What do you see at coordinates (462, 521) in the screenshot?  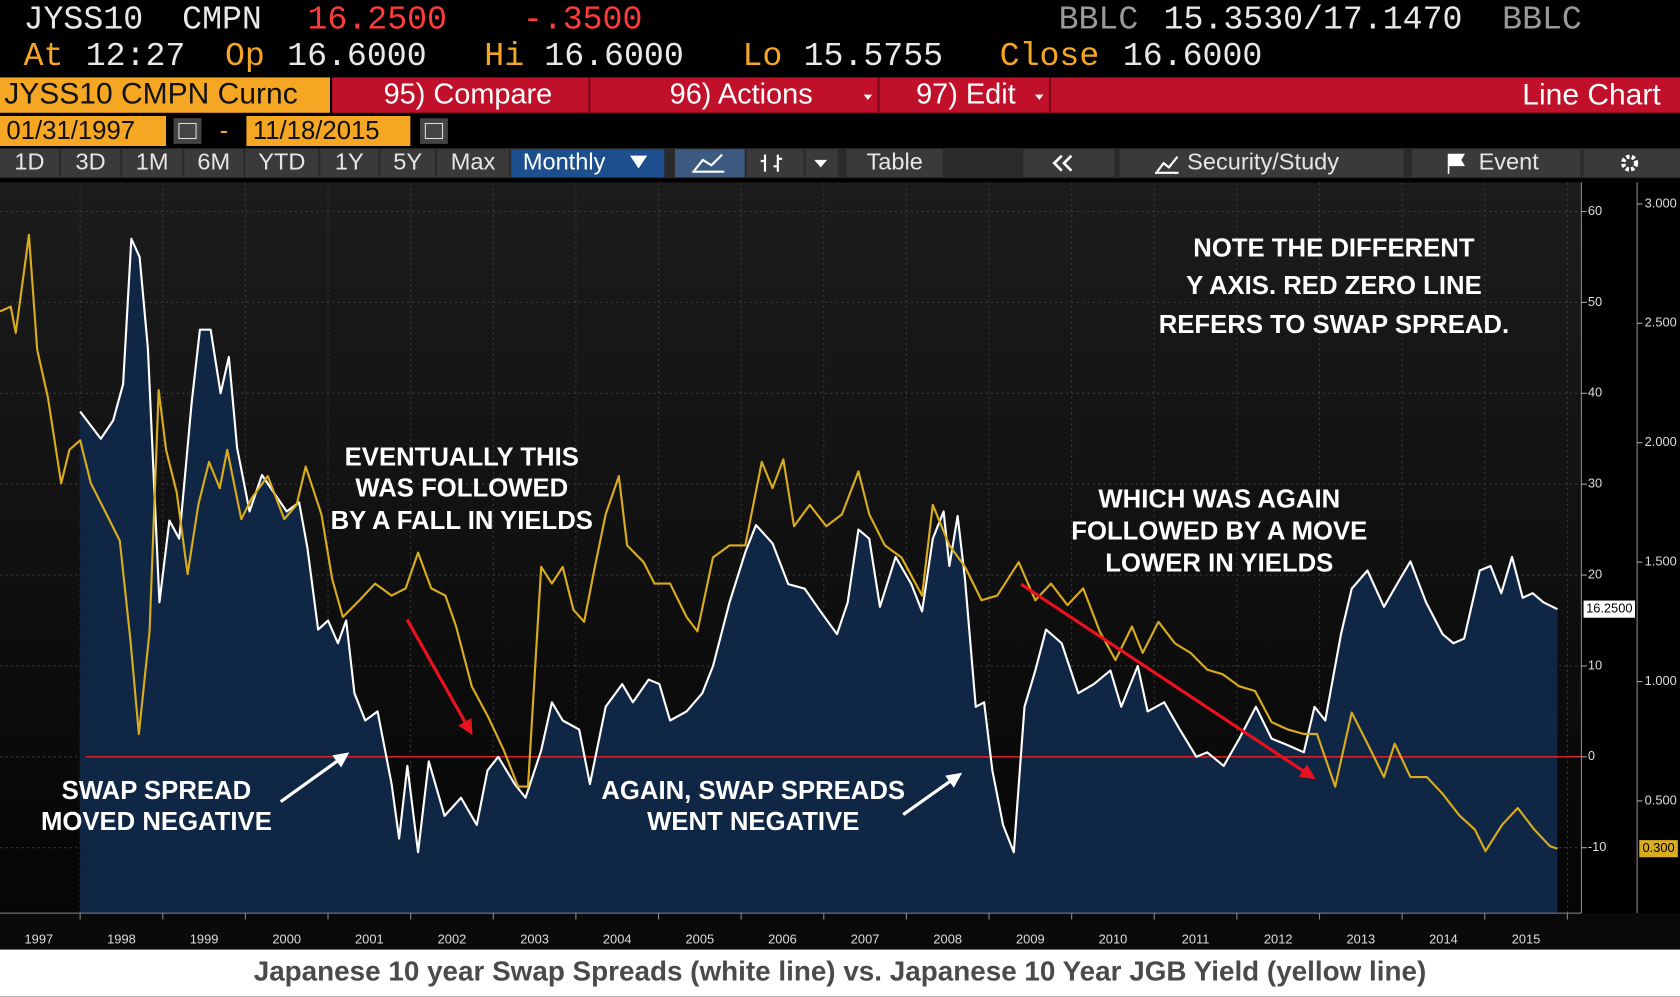 I see `annotation-line: BY A FALL IN YIELDS` at bounding box center [462, 521].